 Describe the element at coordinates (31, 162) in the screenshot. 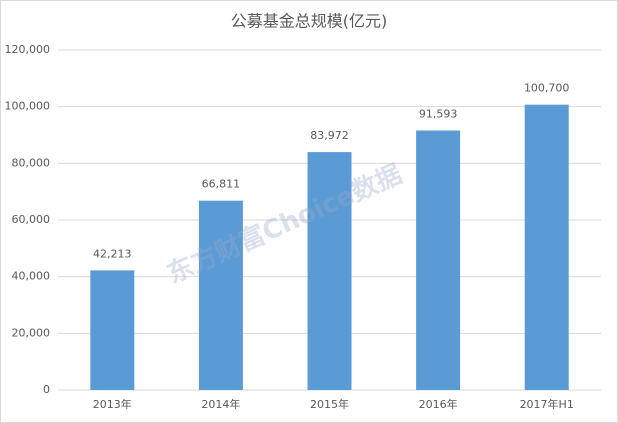

I see `y-tick-label: 80,000` at that location.